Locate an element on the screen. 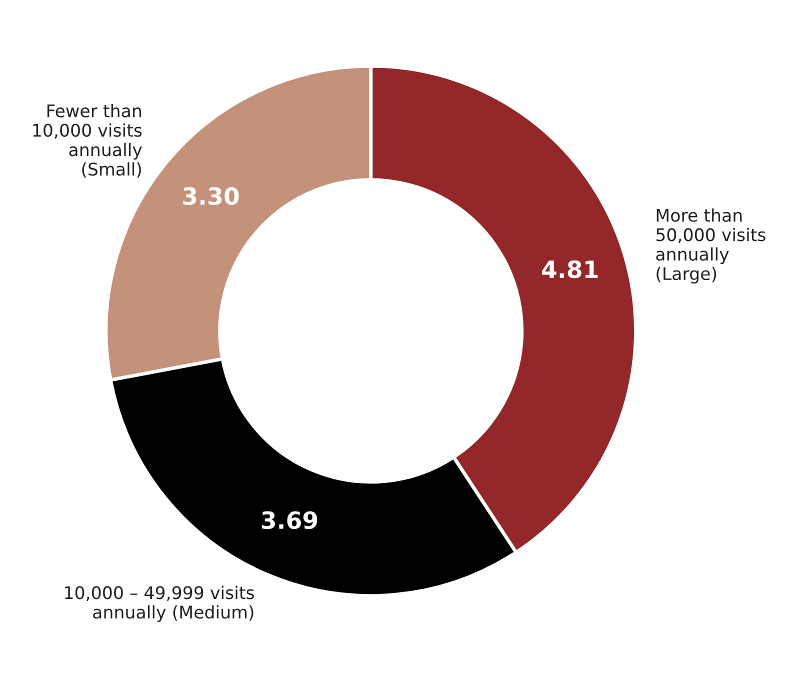 The height and width of the screenshot is (675, 800). data-label: 4.81 is located at coordinates (570, 269).